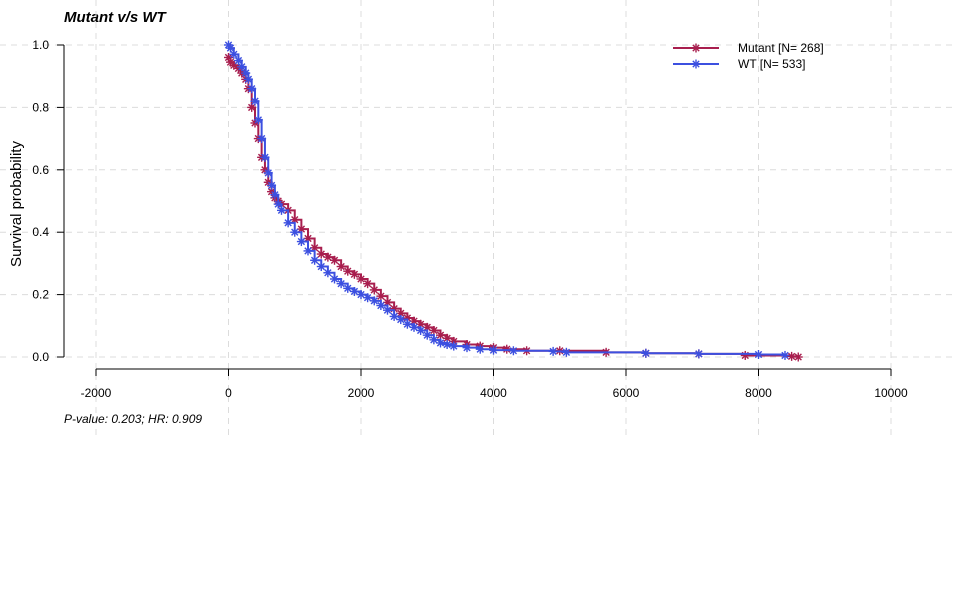 This screenshot has height=608, width=955. Describe the element at coordinates (758, 393) in the screenshot. I see `x-tick-label: 8000` at that location.